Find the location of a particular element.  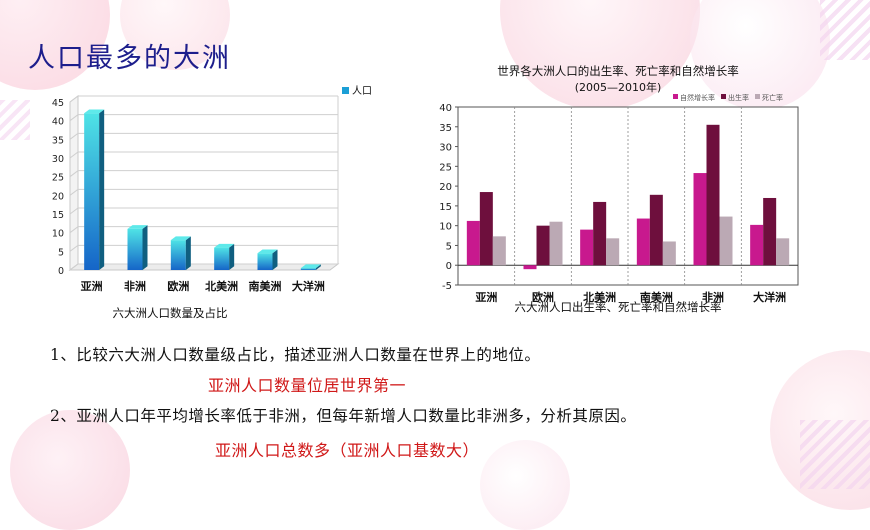

bar-亚洲 is located at coordinates (92, 191).